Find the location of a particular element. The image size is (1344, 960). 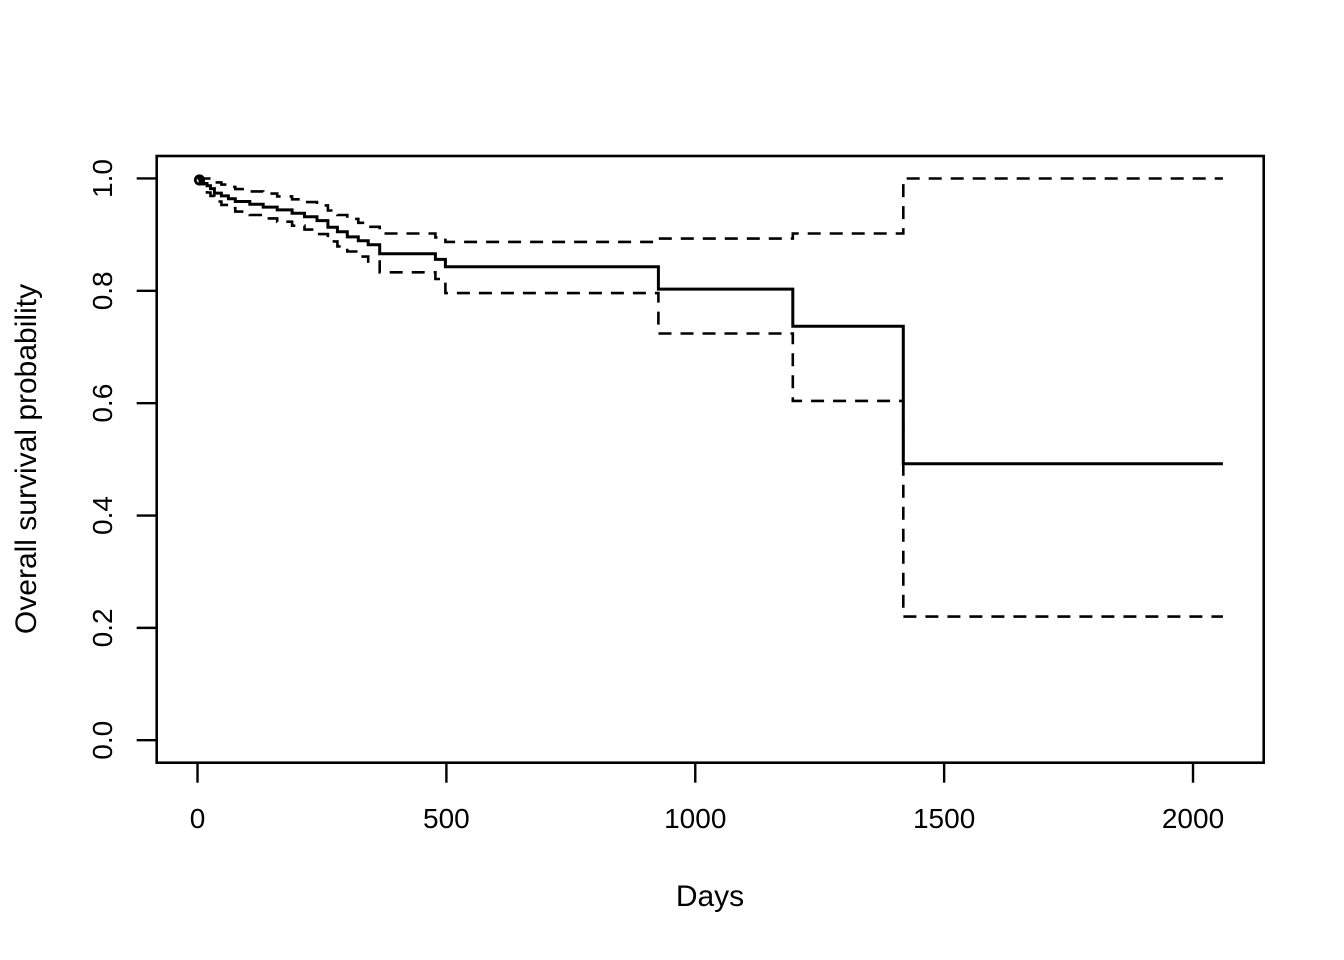

y-tick-label: 0.6 is located at coordinates (102, 403).